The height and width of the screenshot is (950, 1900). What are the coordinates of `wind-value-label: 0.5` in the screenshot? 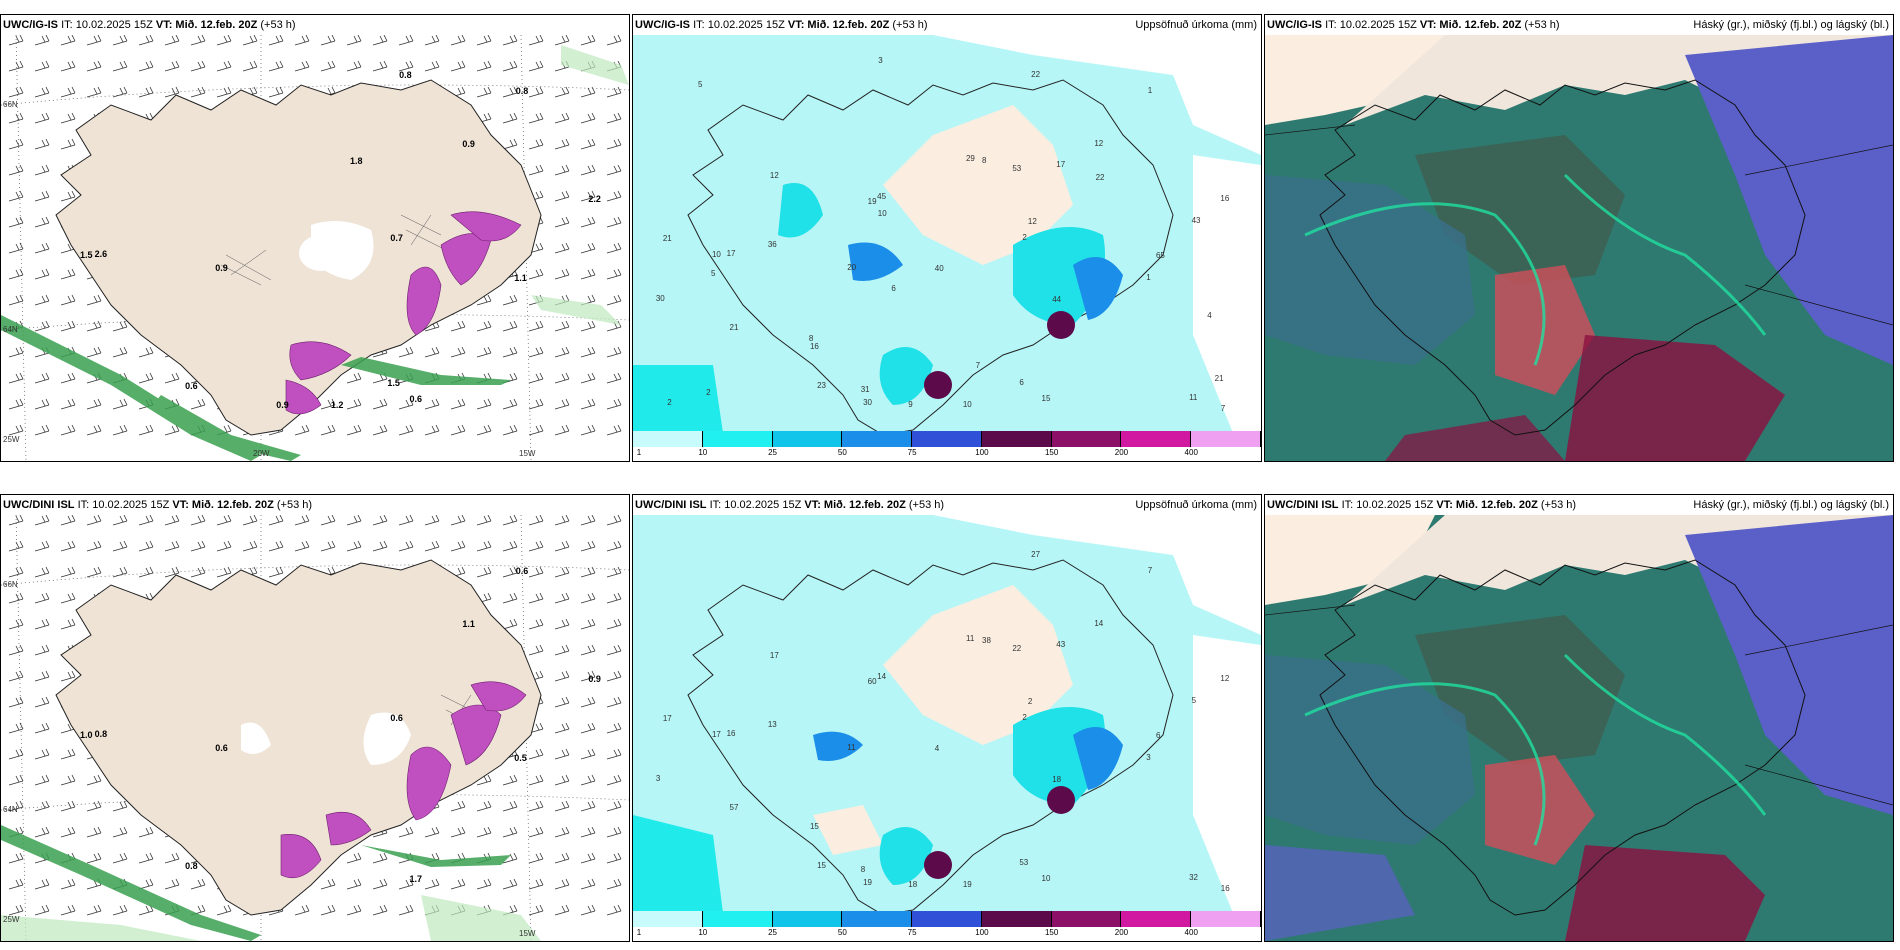 It's located at (520, 758).